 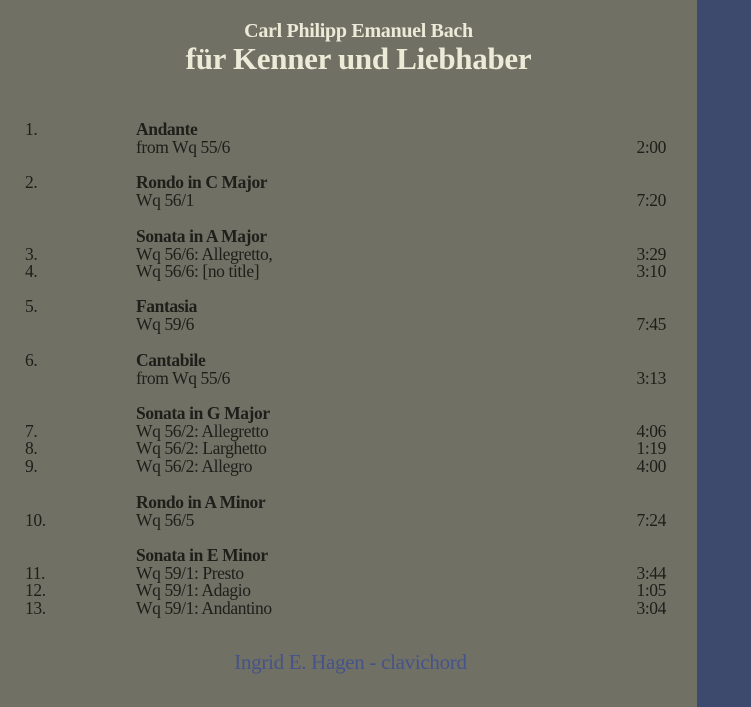 I want to click on track-row: 9. Wq 56/2: Allegro 4:00, so click(x=348, y=466).